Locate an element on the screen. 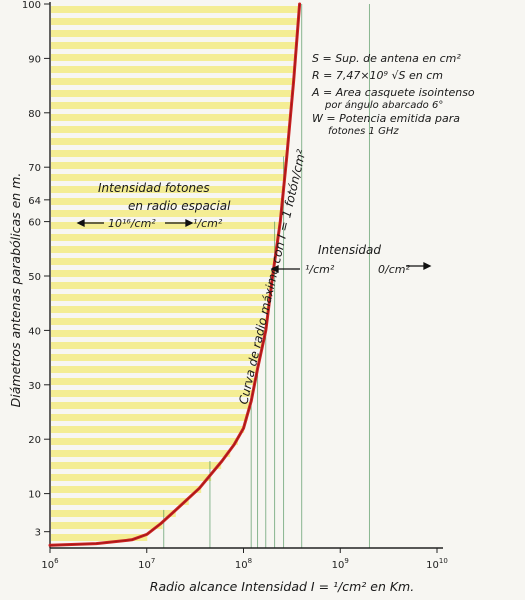 The height and width of the screenshot is (600, 525). y-tick-label: 100 is located at coordinates (31, 5).